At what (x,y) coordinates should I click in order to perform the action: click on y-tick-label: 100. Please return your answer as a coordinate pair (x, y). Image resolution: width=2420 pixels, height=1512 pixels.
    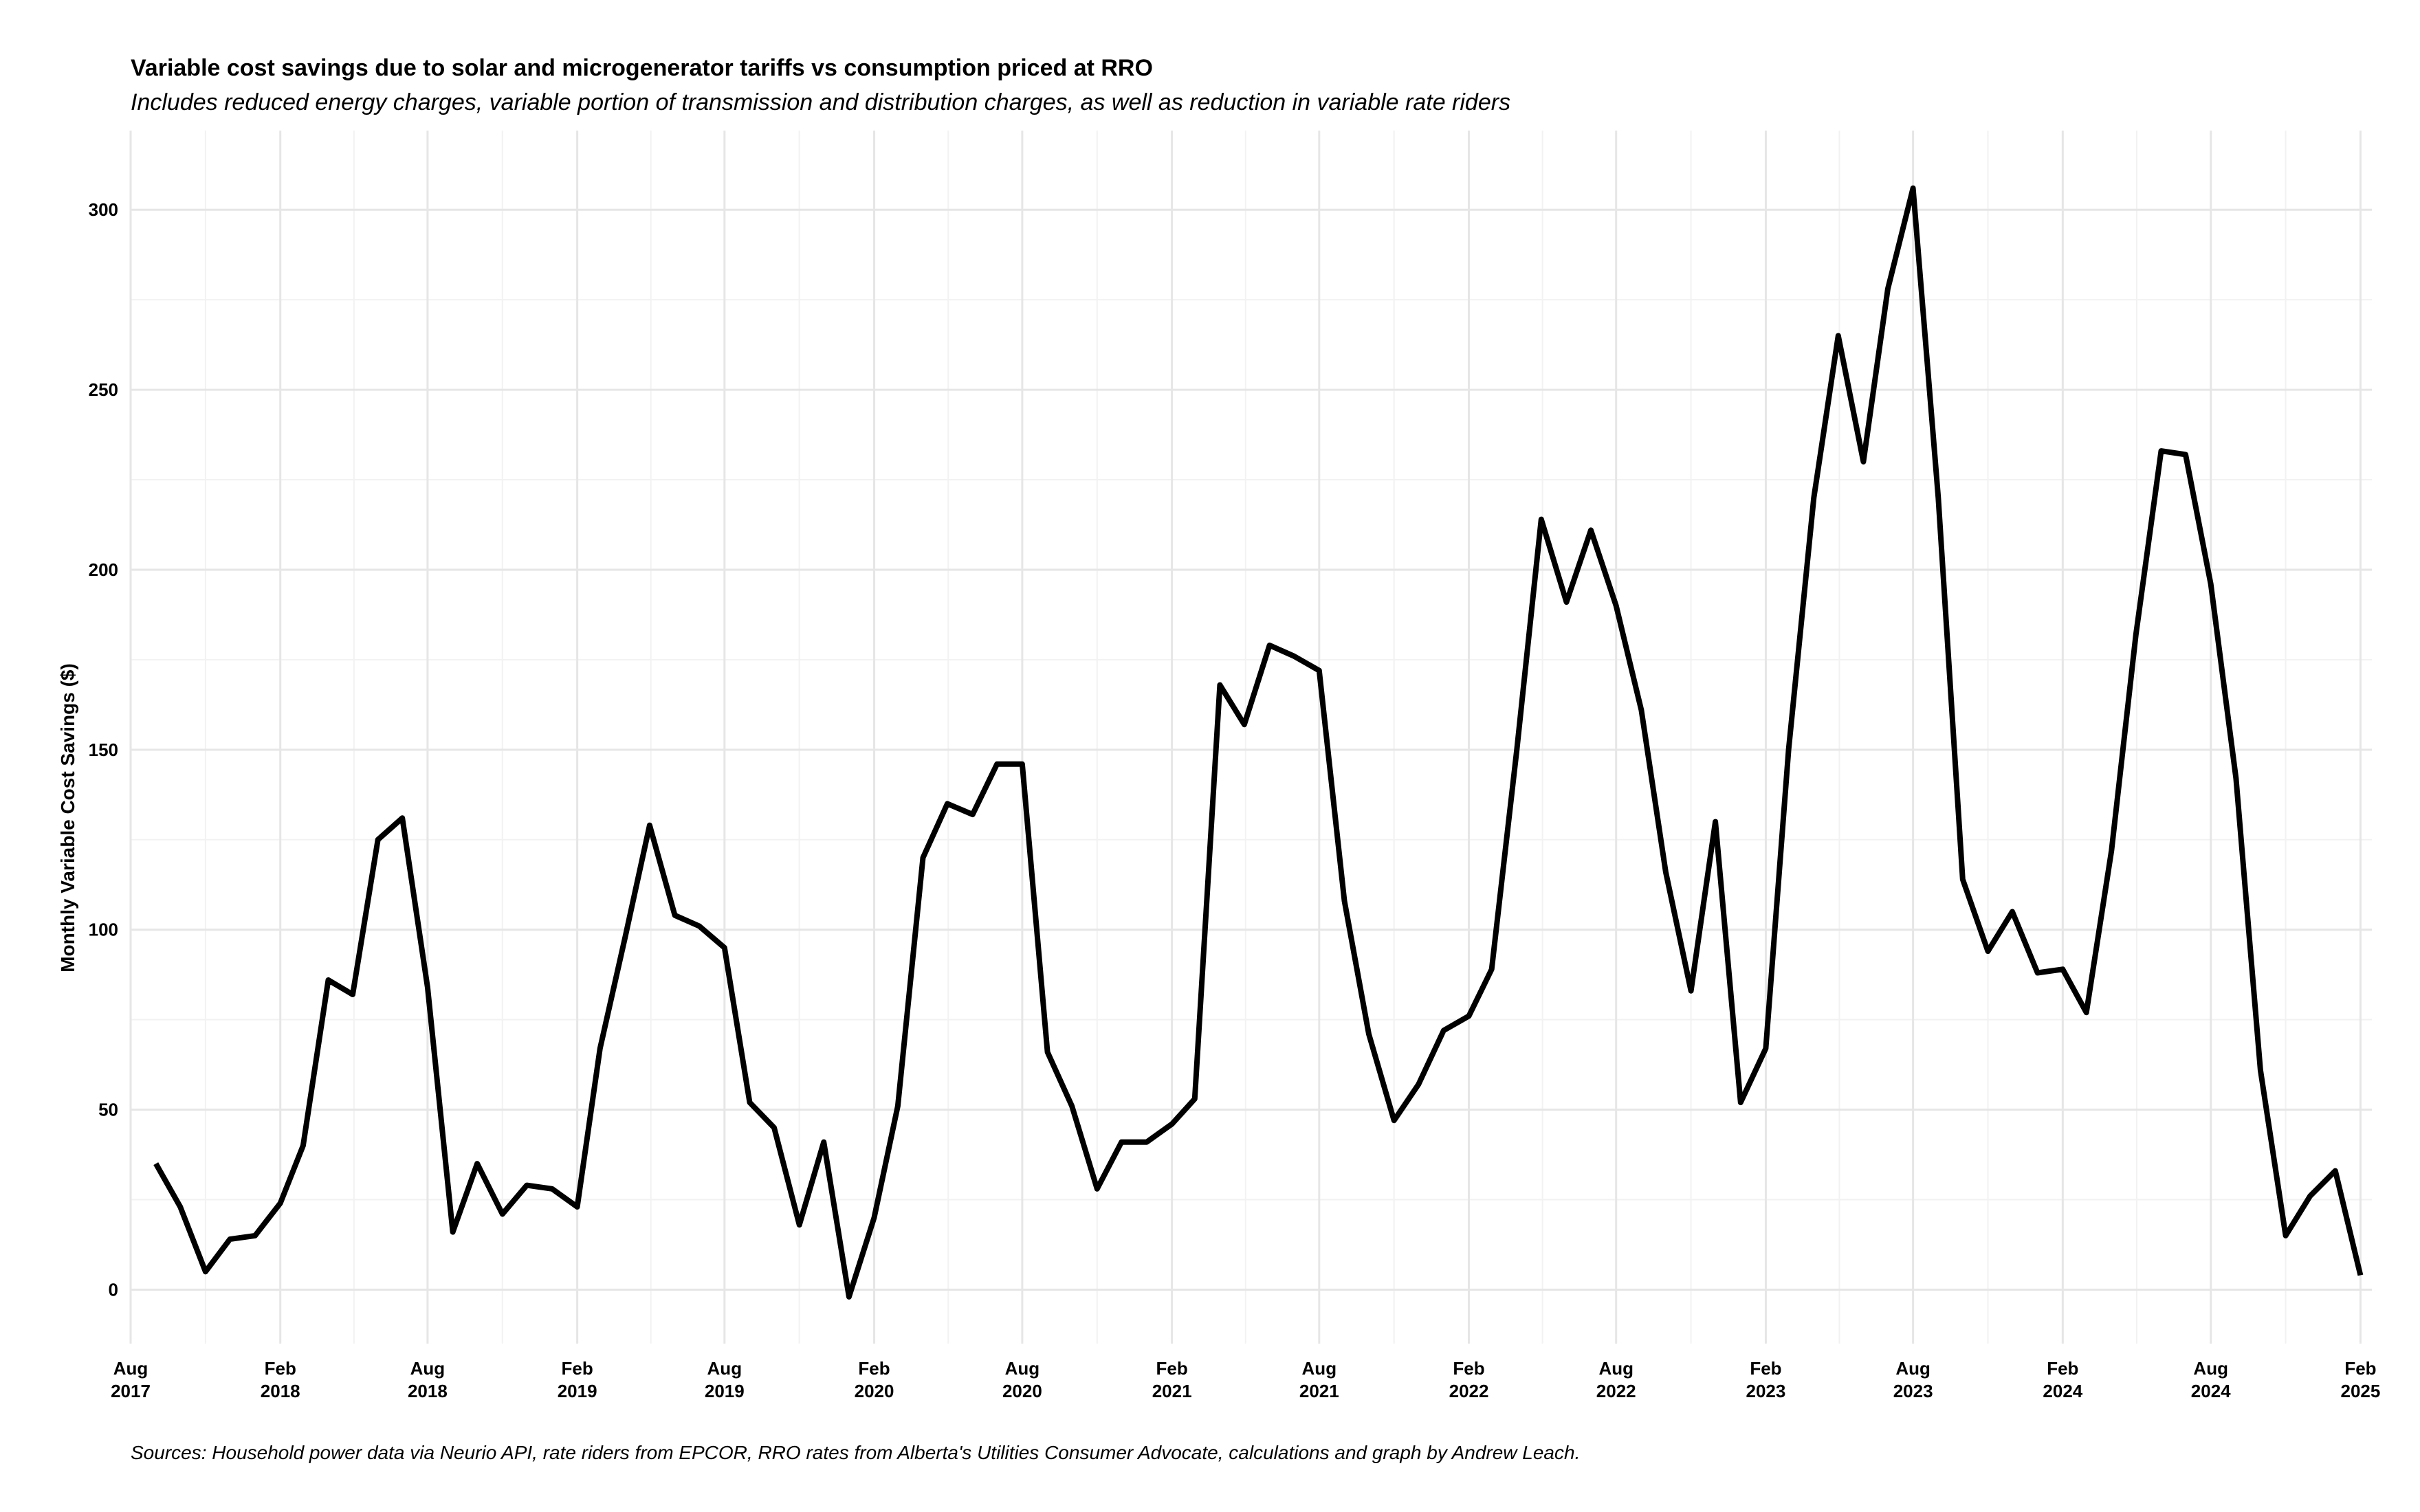
    Looking at the image, I should click on (104, 930).